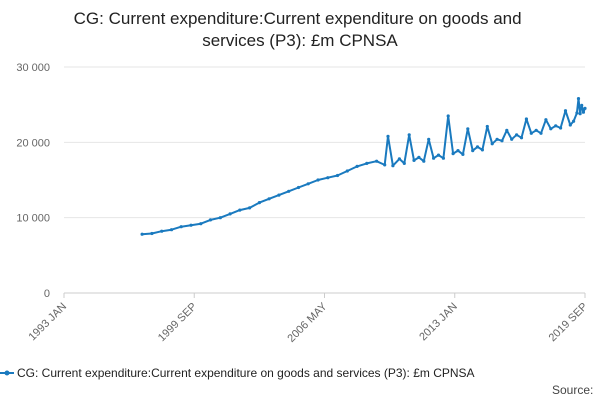 Image resolution: width=600 pixels, height=400 pixels. What do you see at coordinates (300, 40) in the screenshot?
I see `chart-title-line-2: services (P3): £m CPNSA` at bounding box center [300, 40].